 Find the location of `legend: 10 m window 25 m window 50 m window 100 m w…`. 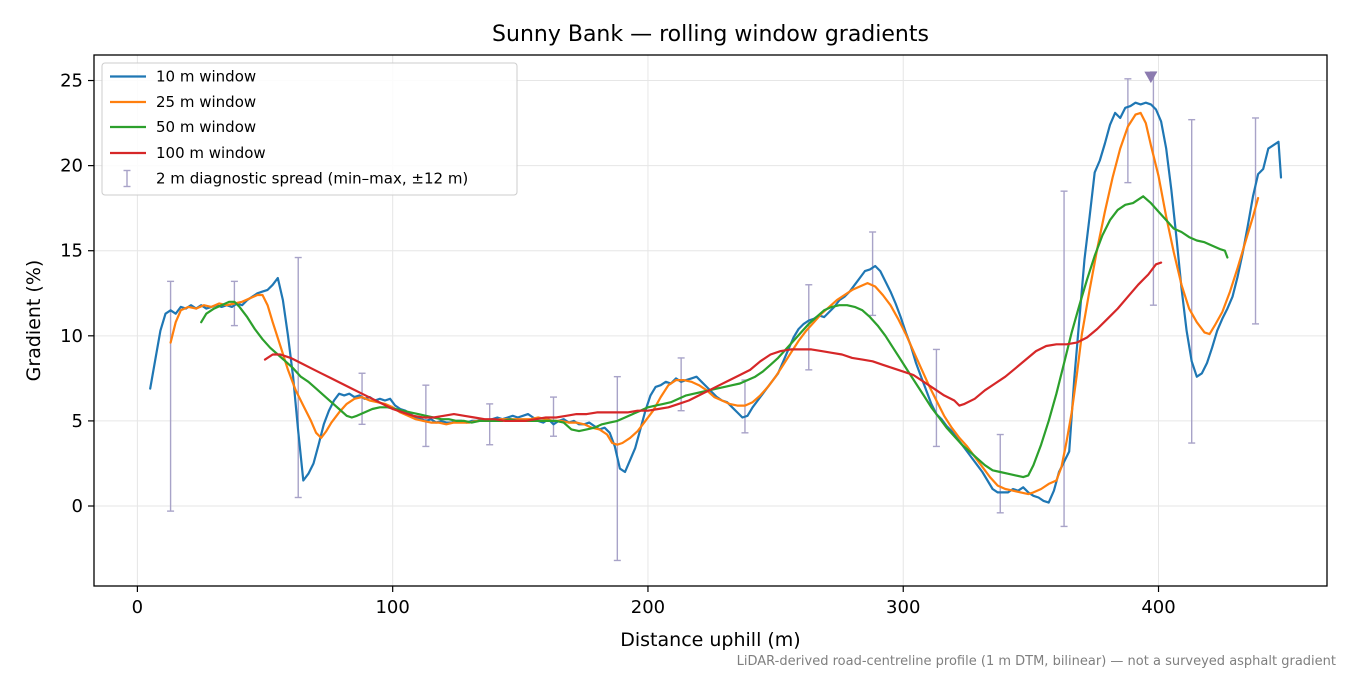

legend: 10 m window 25 m window 50 m window 100 m w… is located at coordinates (309, 129).